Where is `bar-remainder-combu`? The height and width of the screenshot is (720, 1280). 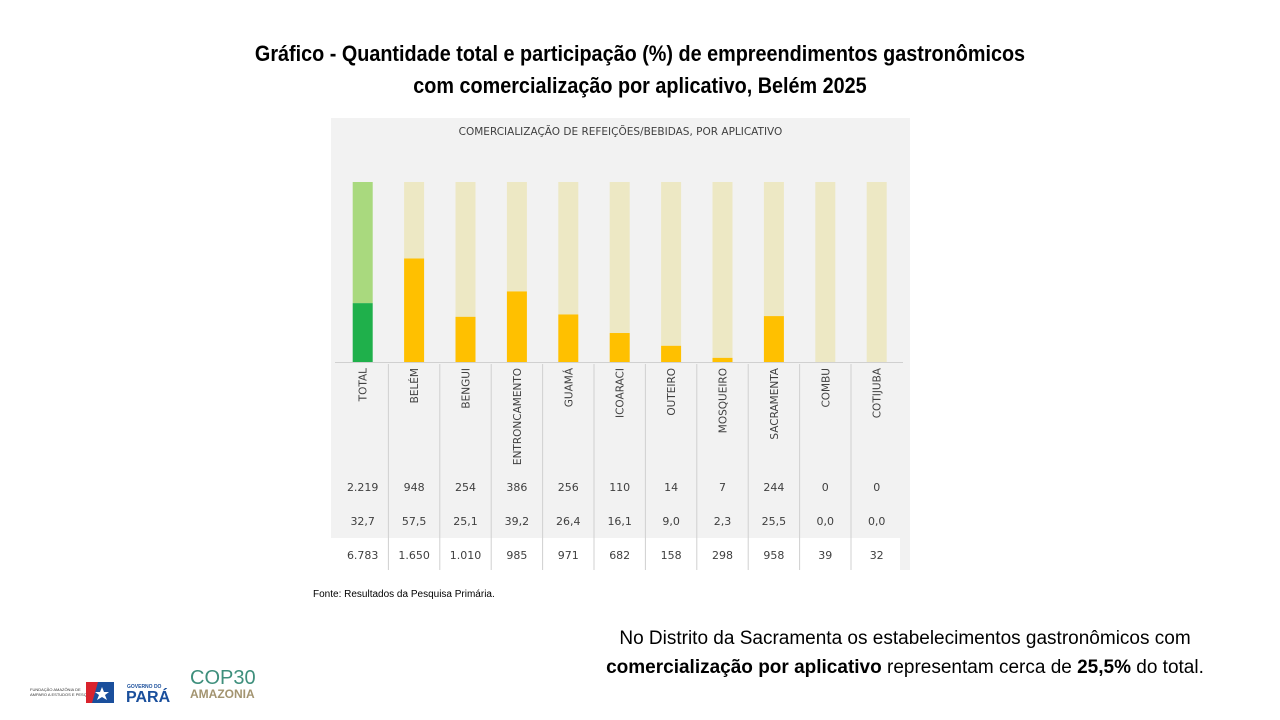 bar-remainder-combu is located at coordinates (825, 272).